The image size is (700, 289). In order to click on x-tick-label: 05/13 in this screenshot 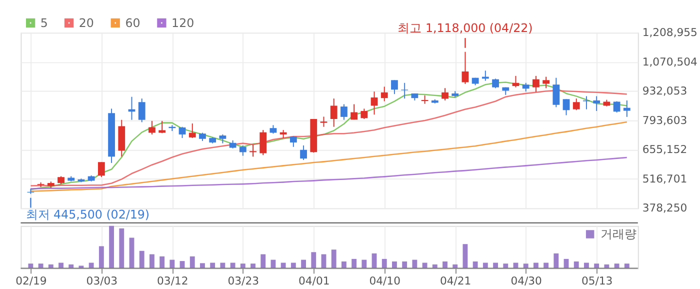, I will do `click(597, 281)`.